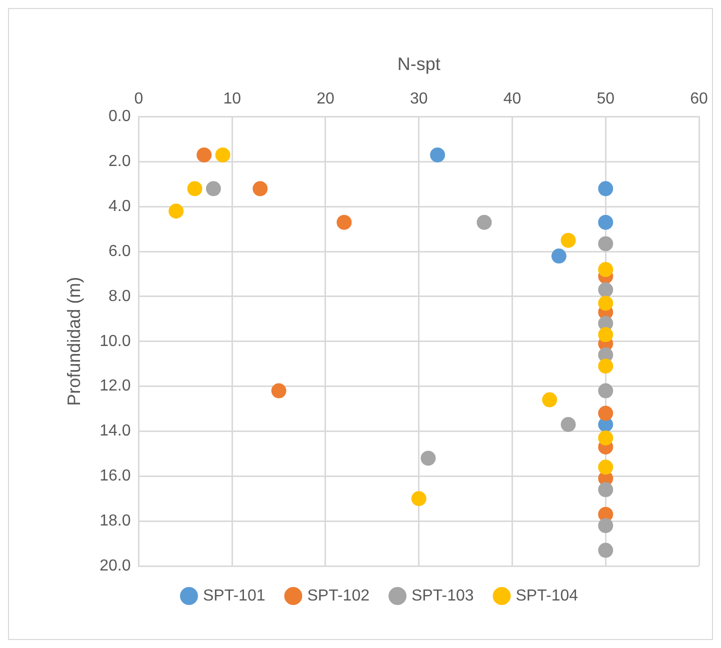 The width and height of the screenshot is (721, 648). I want to click on y-axis-title: Profundidad (m), so click(74, 341).